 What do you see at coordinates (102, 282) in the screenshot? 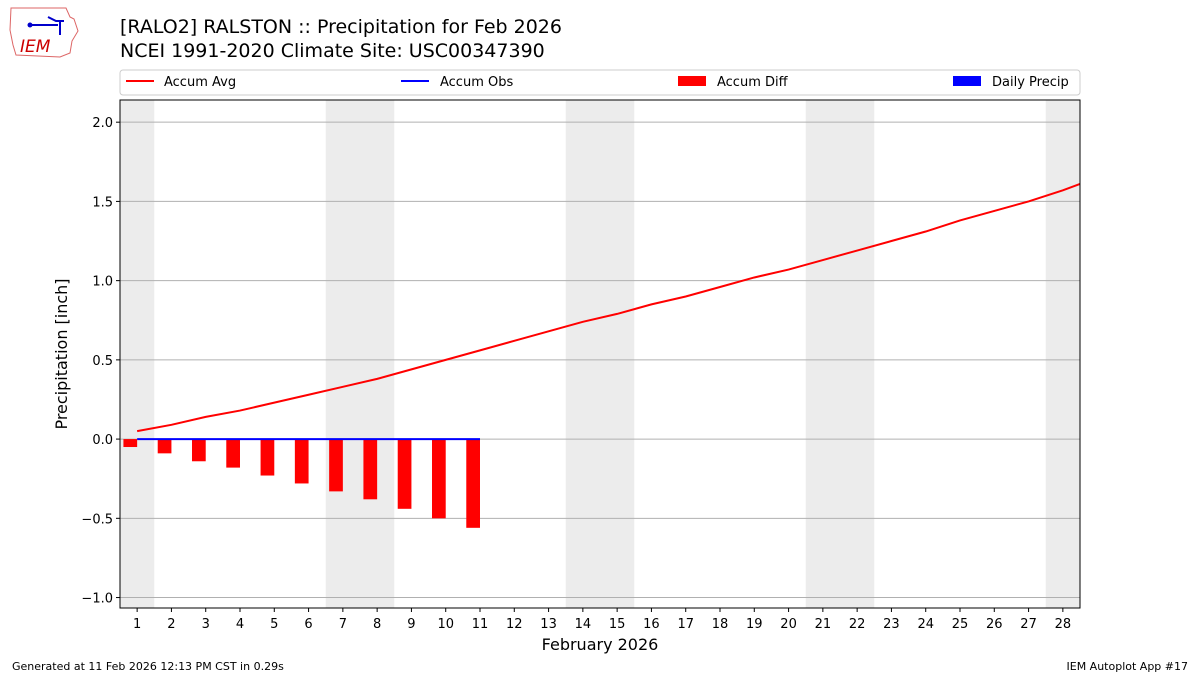
I see `y-tick-label: 1.0` at bounding box center [102, 282].